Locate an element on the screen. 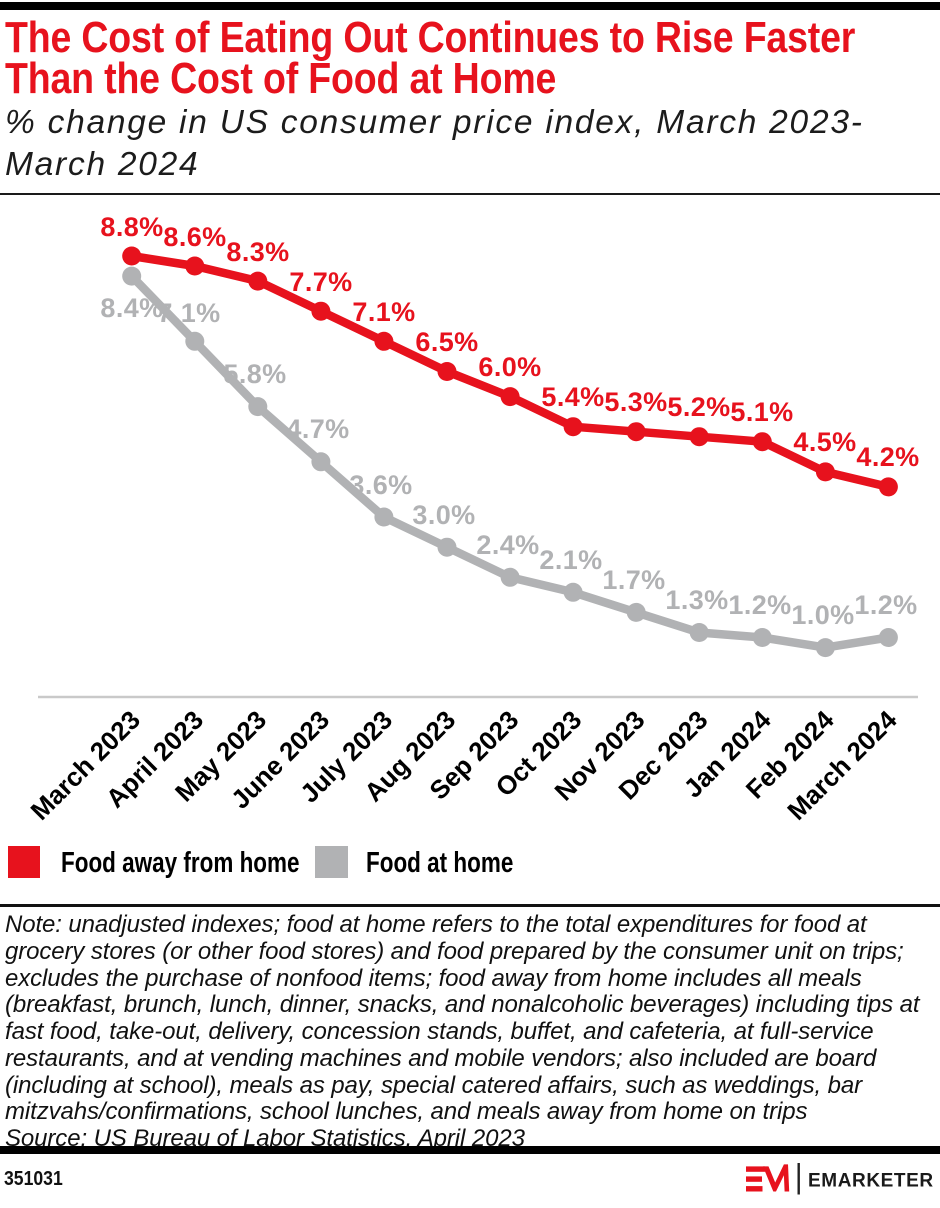 The image size is (940, 1208). svg-text: 3.0% is located at coordinates (443, 515).